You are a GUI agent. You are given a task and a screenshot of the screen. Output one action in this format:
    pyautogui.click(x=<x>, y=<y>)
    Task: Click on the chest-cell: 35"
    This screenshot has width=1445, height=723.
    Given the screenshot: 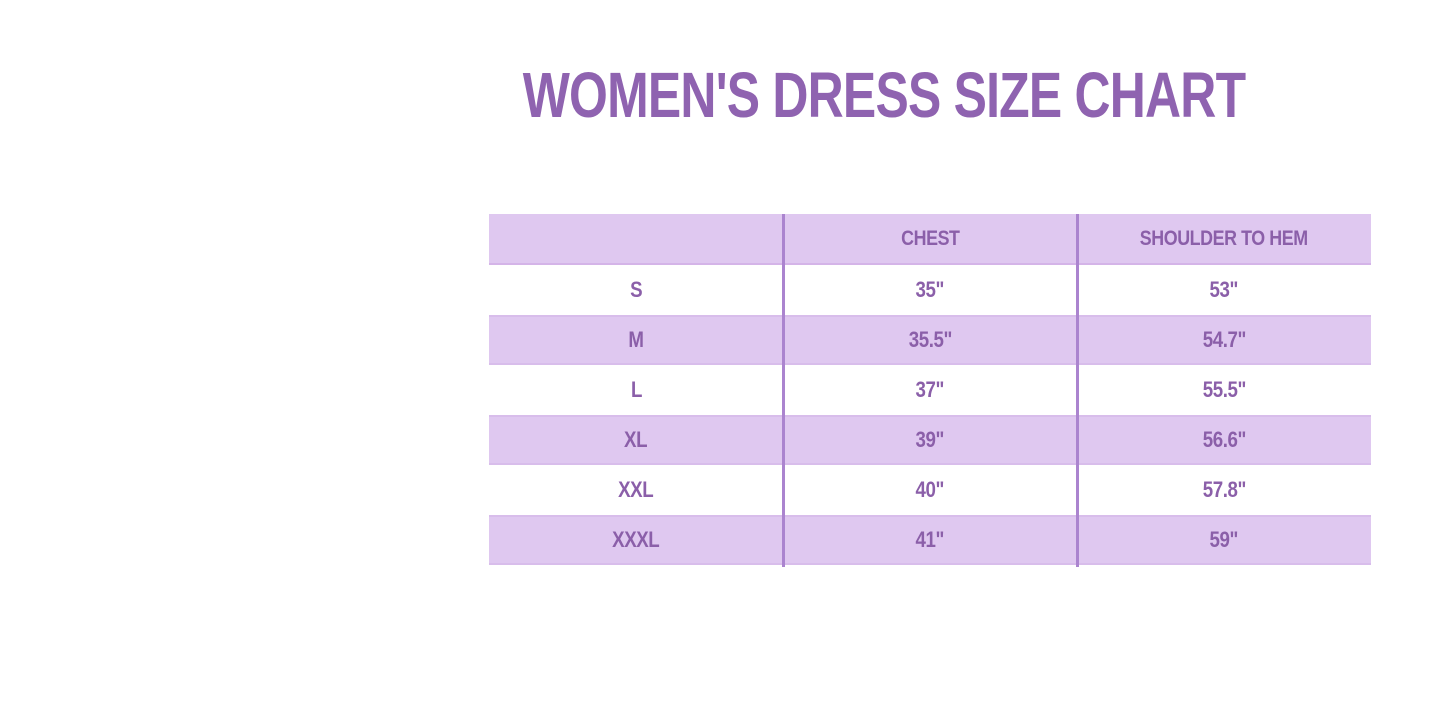 What is the action you would take?
    pyautogui.click(x=930, y=290)
    